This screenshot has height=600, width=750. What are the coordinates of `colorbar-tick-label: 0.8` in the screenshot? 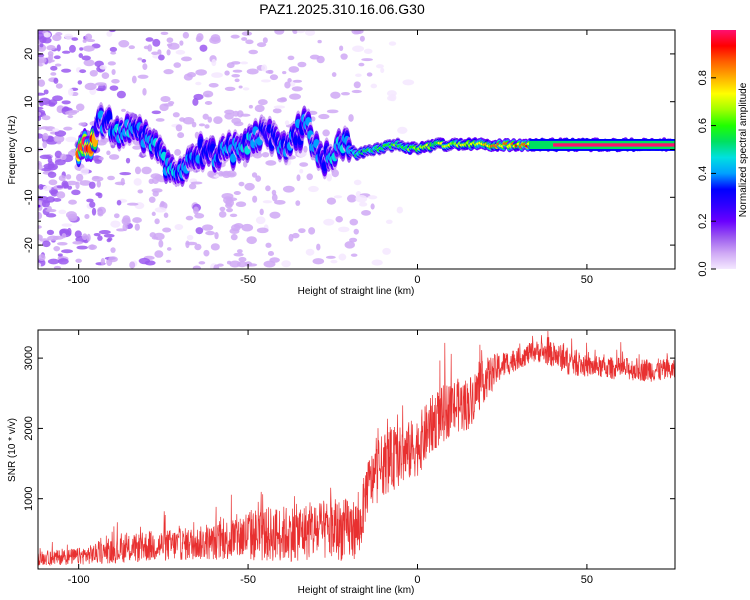 It's located at (703, 77).